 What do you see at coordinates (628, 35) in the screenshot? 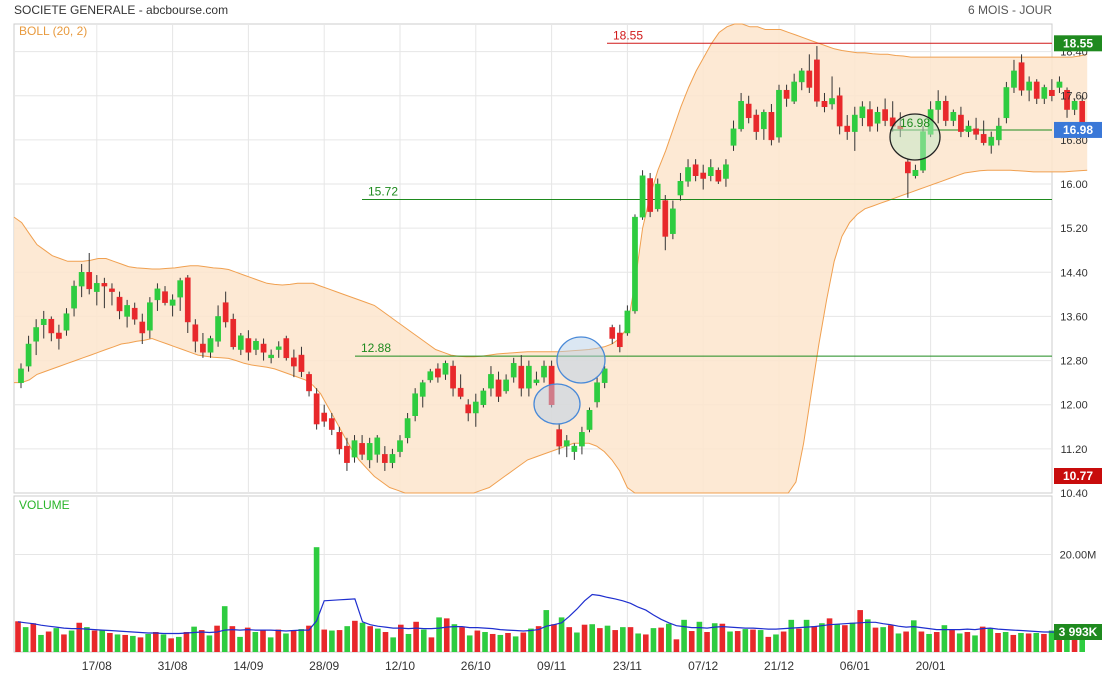
I see `level-label: 18.55` at bounding box center [628, 35].